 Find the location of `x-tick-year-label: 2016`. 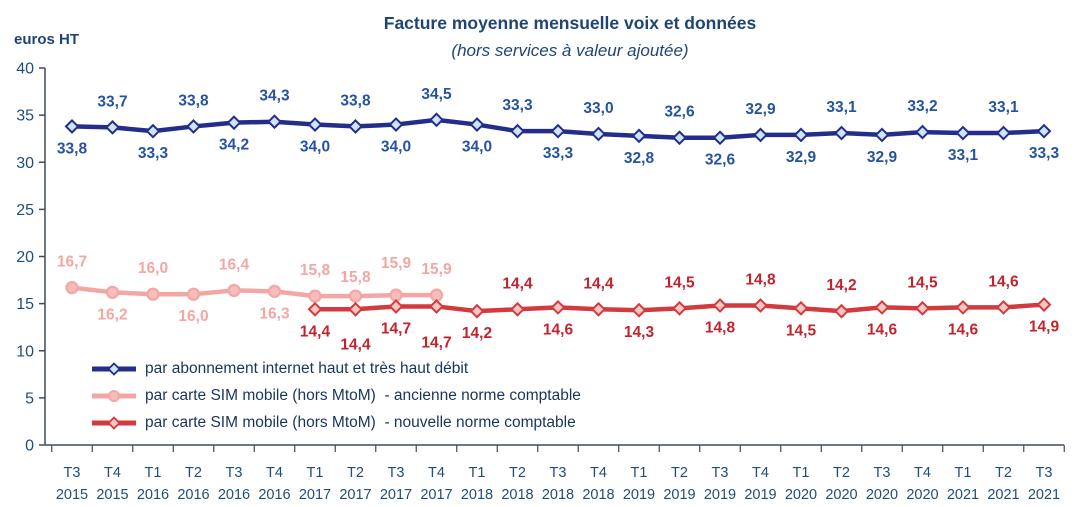

x-tick-year-label: 2016 is located at coordinates (153, 495).